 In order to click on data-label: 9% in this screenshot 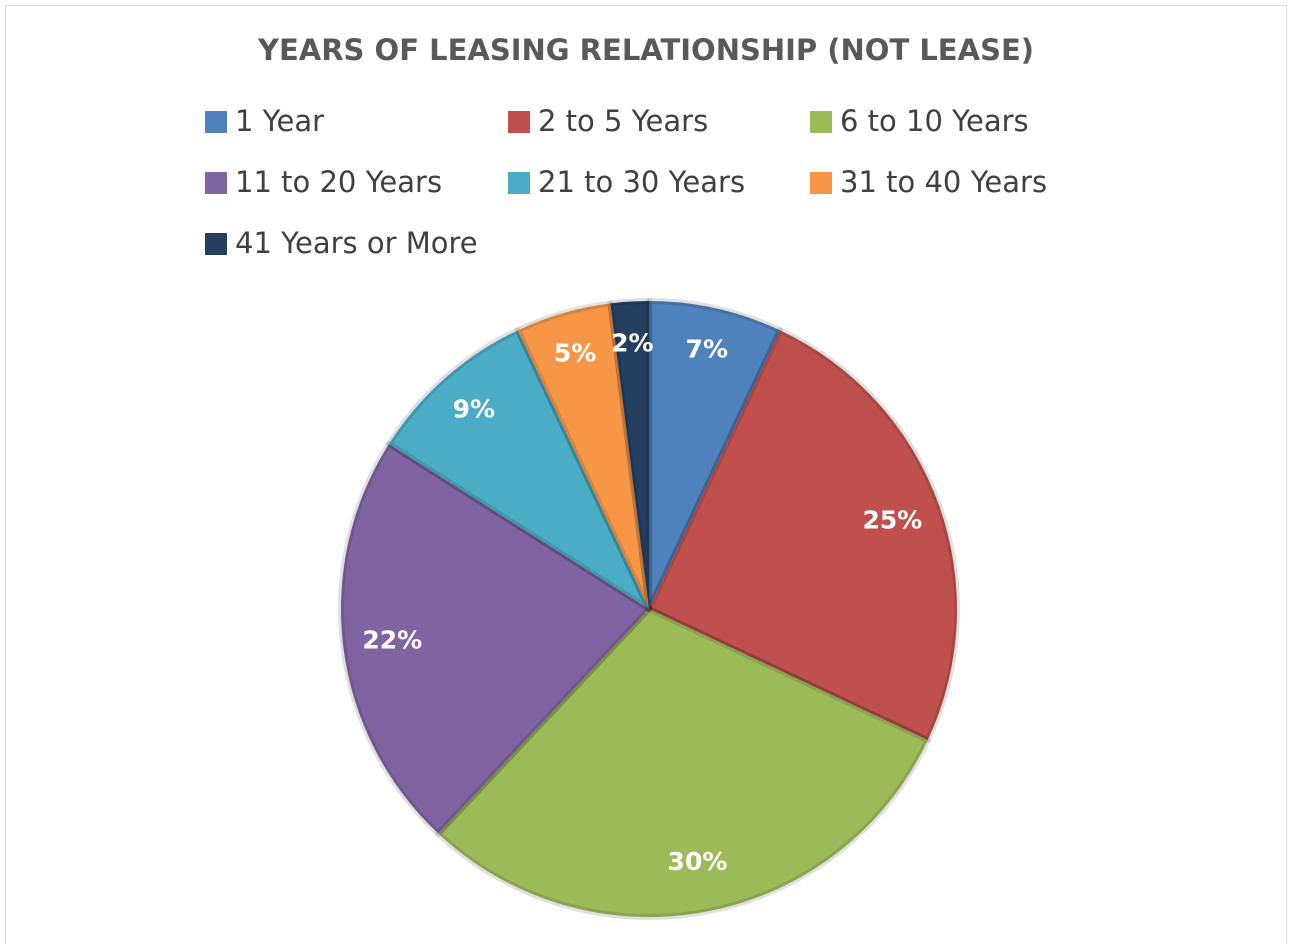, I will do `click(474, 408)`.